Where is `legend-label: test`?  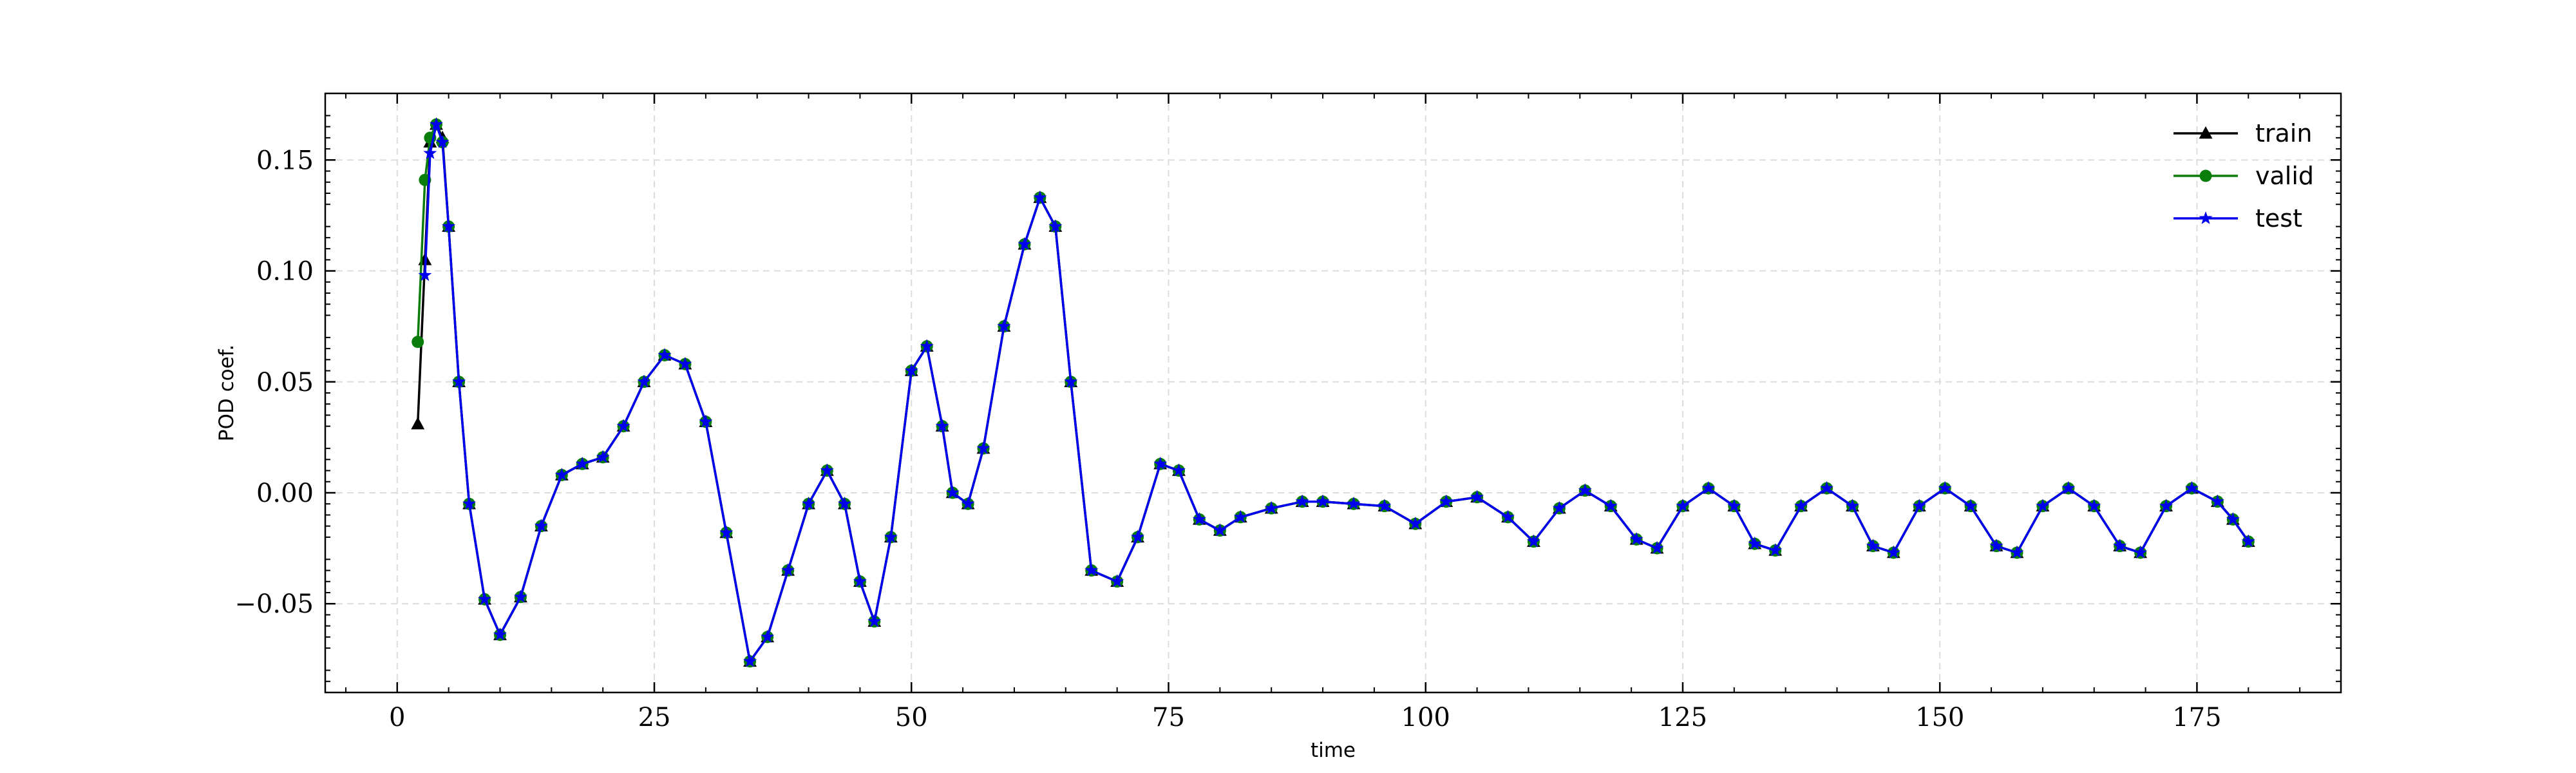
legend-label: test is located at coordinates (2278, 218).